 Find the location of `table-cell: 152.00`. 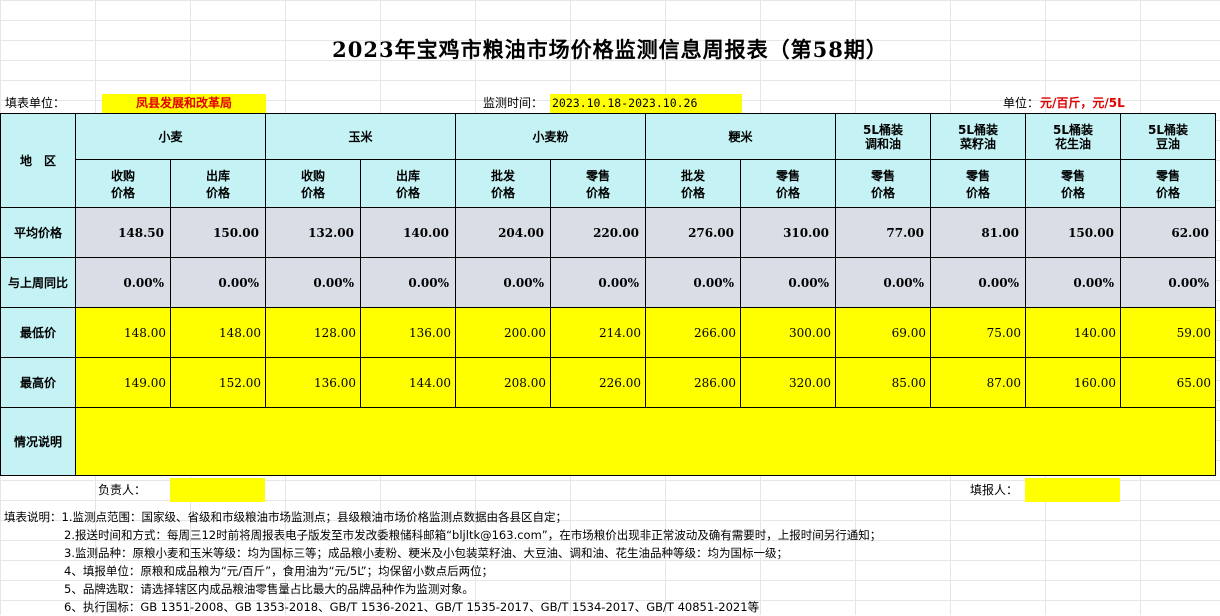

table-cell: 152.00 is located at coordinates (218, 382).